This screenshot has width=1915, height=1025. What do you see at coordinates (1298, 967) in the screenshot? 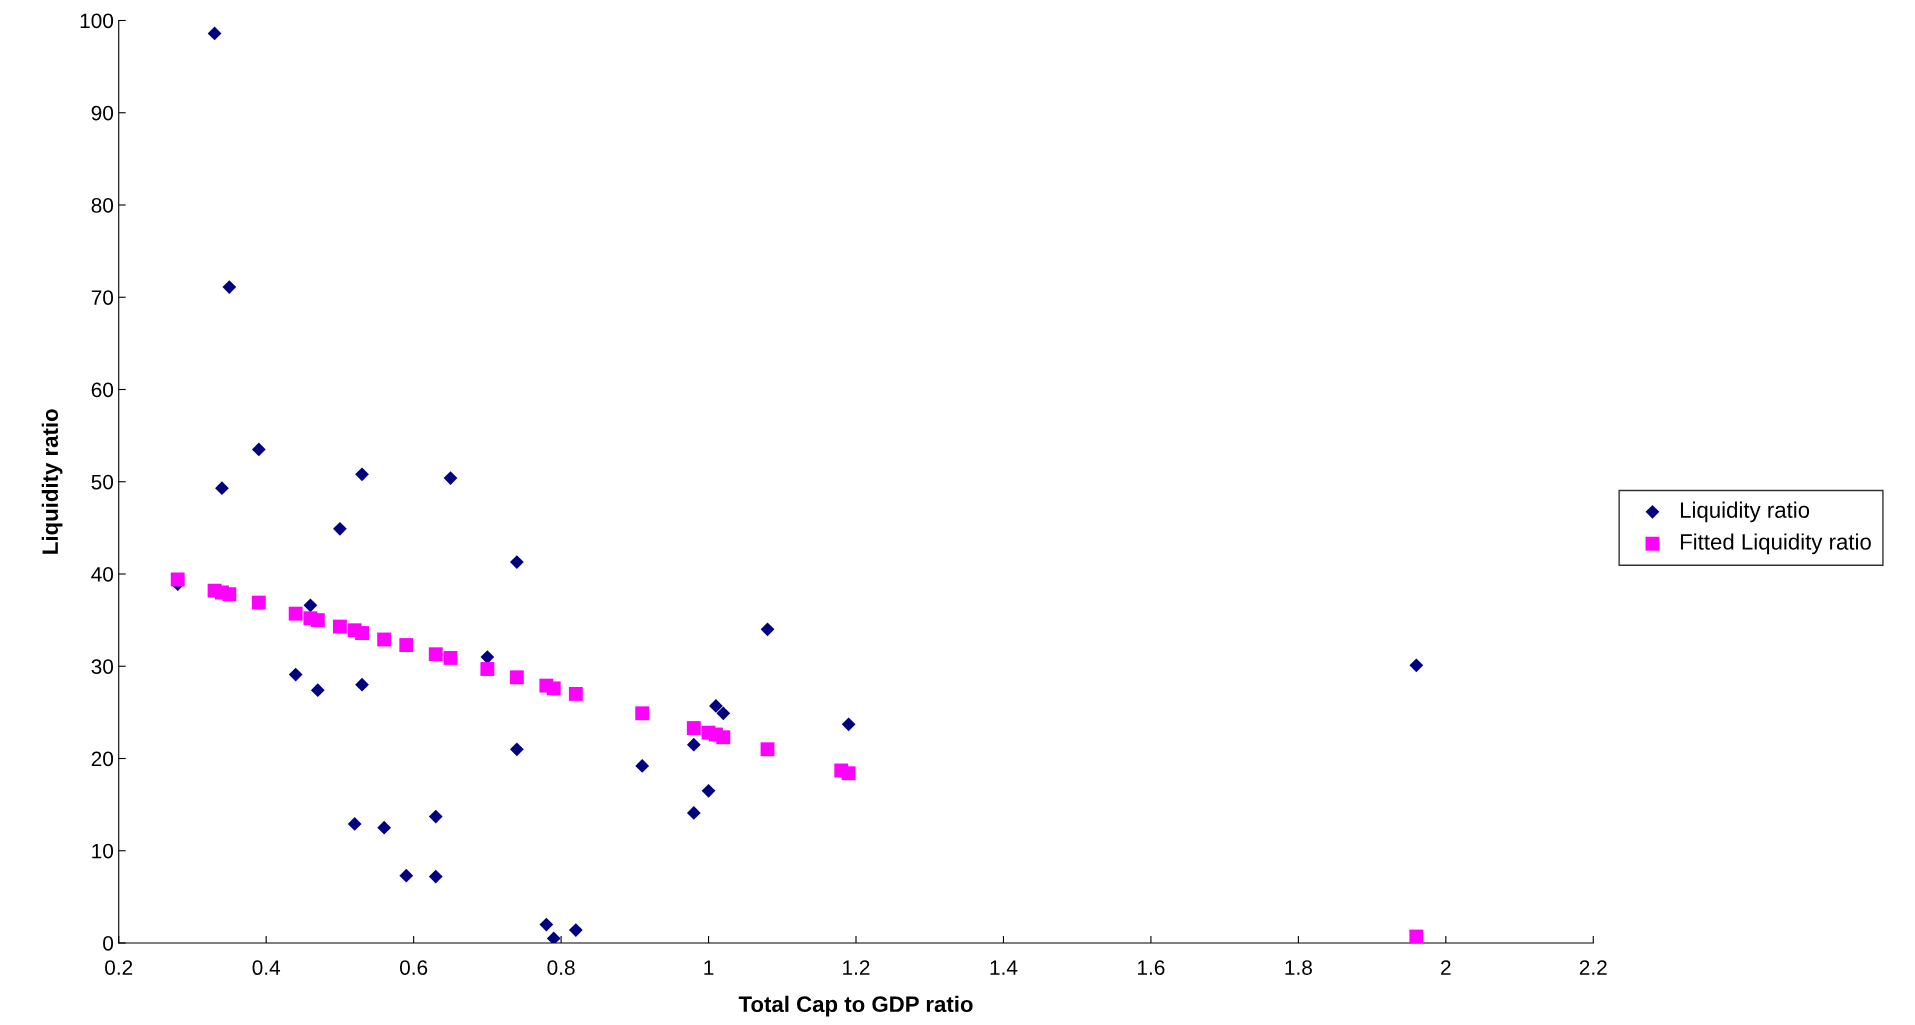
I see `x-tick-label: 1.8` at bounding box center [1298, 967].